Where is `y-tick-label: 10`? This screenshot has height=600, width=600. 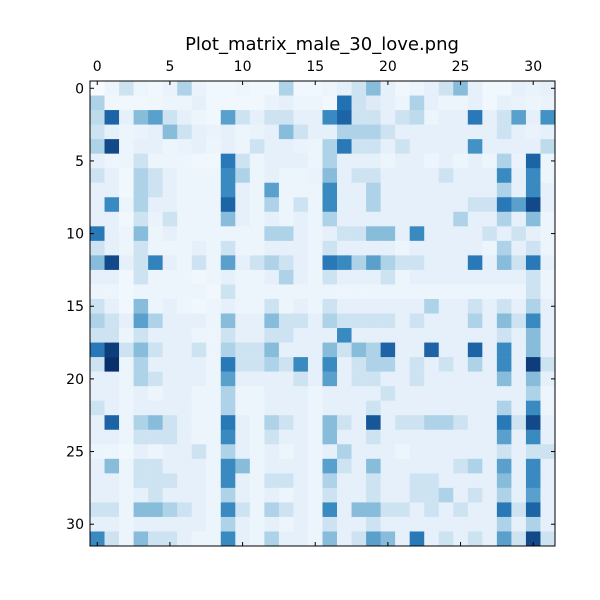
y-tick-label: 10 is located at coordinates (75, 235).